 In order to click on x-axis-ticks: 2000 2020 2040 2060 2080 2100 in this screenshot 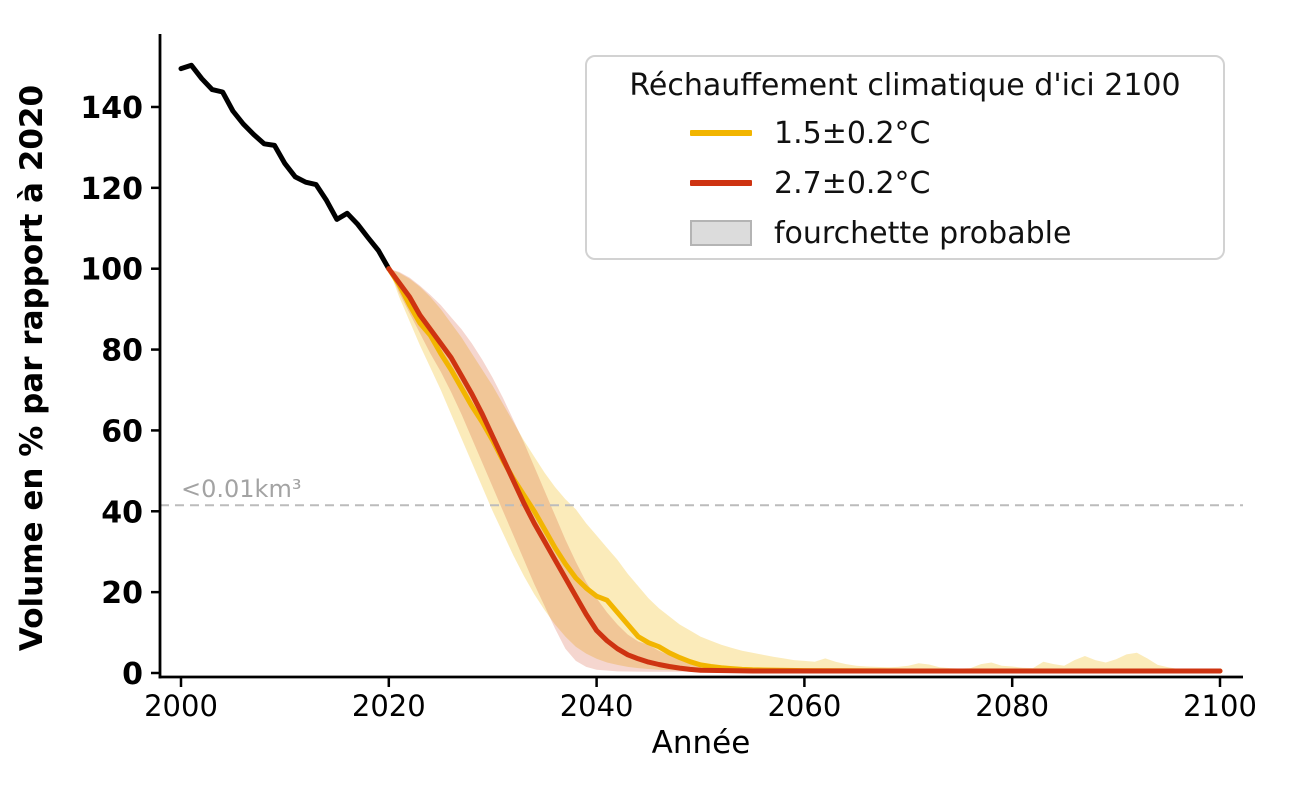, I will do `click(700, 700)`.